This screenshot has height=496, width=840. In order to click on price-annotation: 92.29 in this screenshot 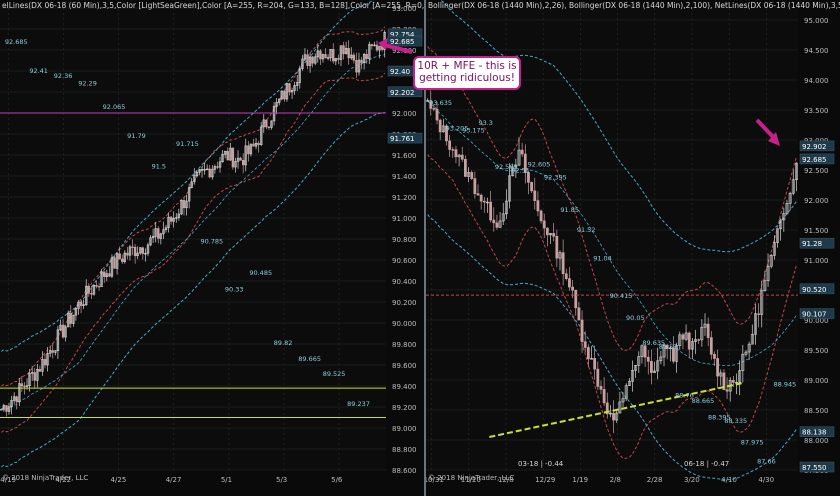, I will do `click(87, 84)`.